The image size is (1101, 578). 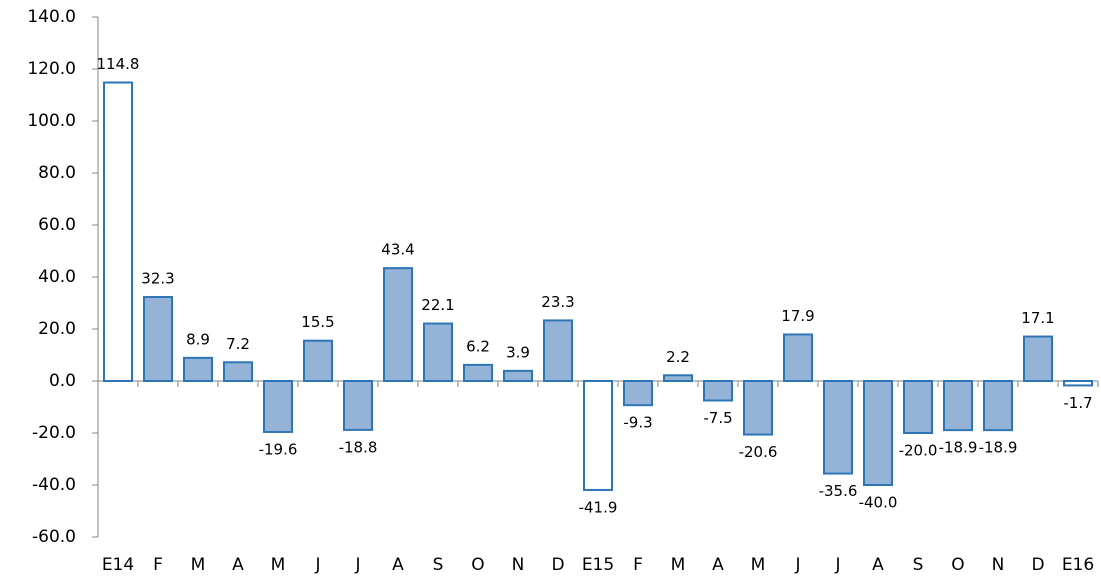 What do you see at coordinates (1077, 403) in the screenshot?
I see `data-label: -1.7` at bounding box center [1077, 403].